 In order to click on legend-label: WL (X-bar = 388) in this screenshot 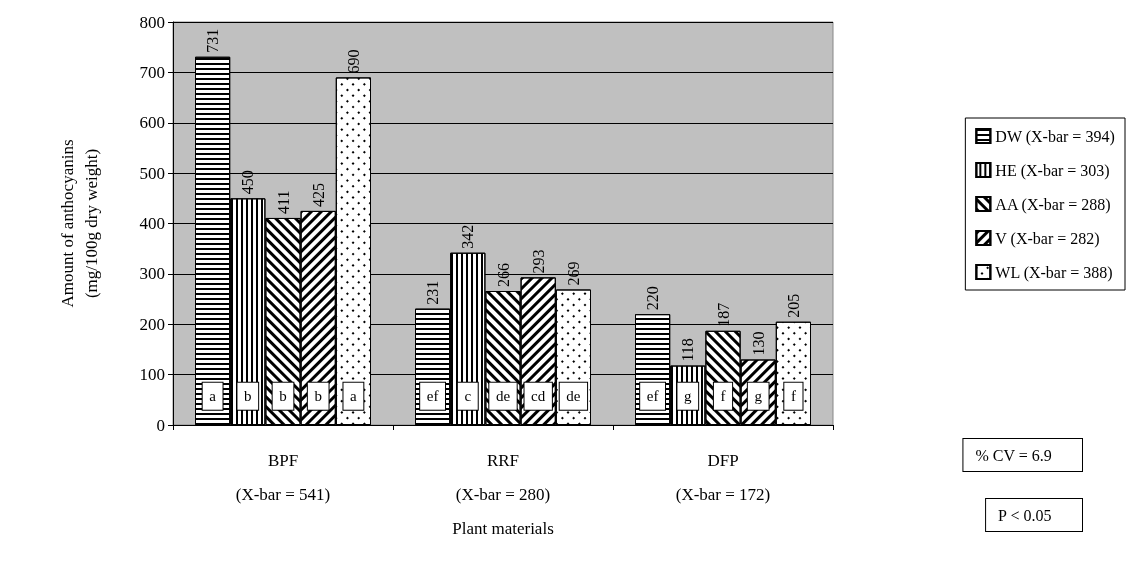, I will do `click(1054, 272)`.